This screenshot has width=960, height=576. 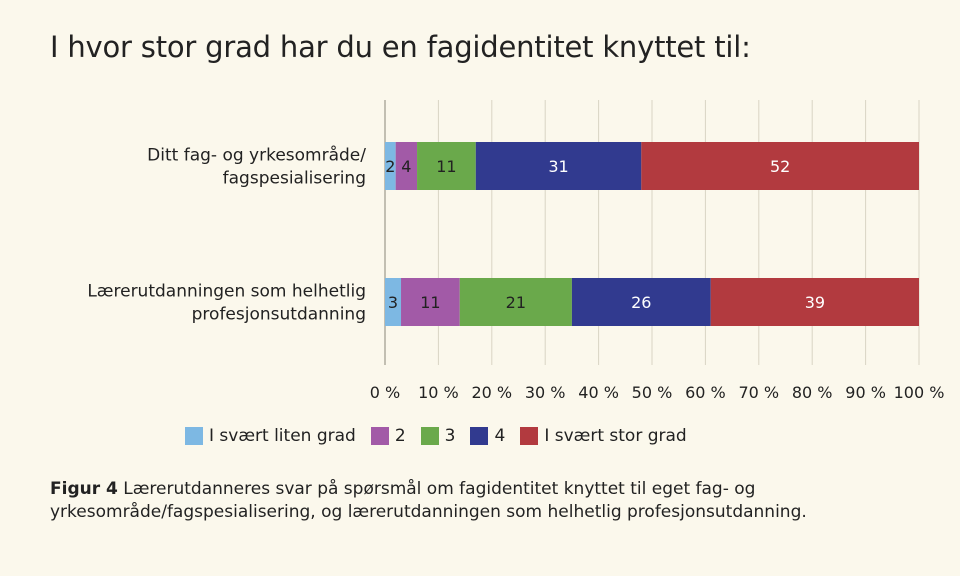 What do you see at coordinates (226, 292) in the screenshot?
I see `category-label: Lærerutdanningen som helhetlig` at bounding box center [226, 292].